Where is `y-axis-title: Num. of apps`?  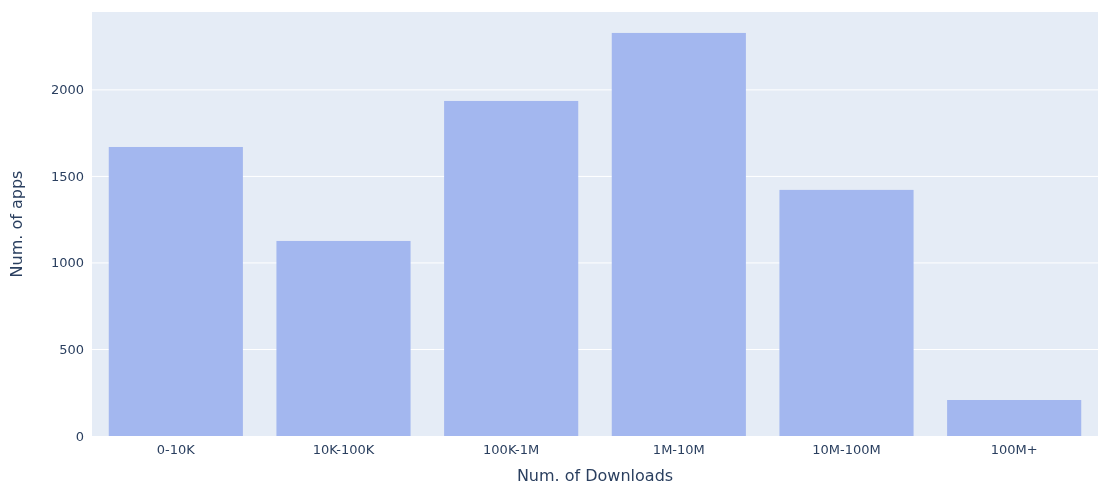 y-axis-title: Num. of apps is located at coordinates (16, 224).